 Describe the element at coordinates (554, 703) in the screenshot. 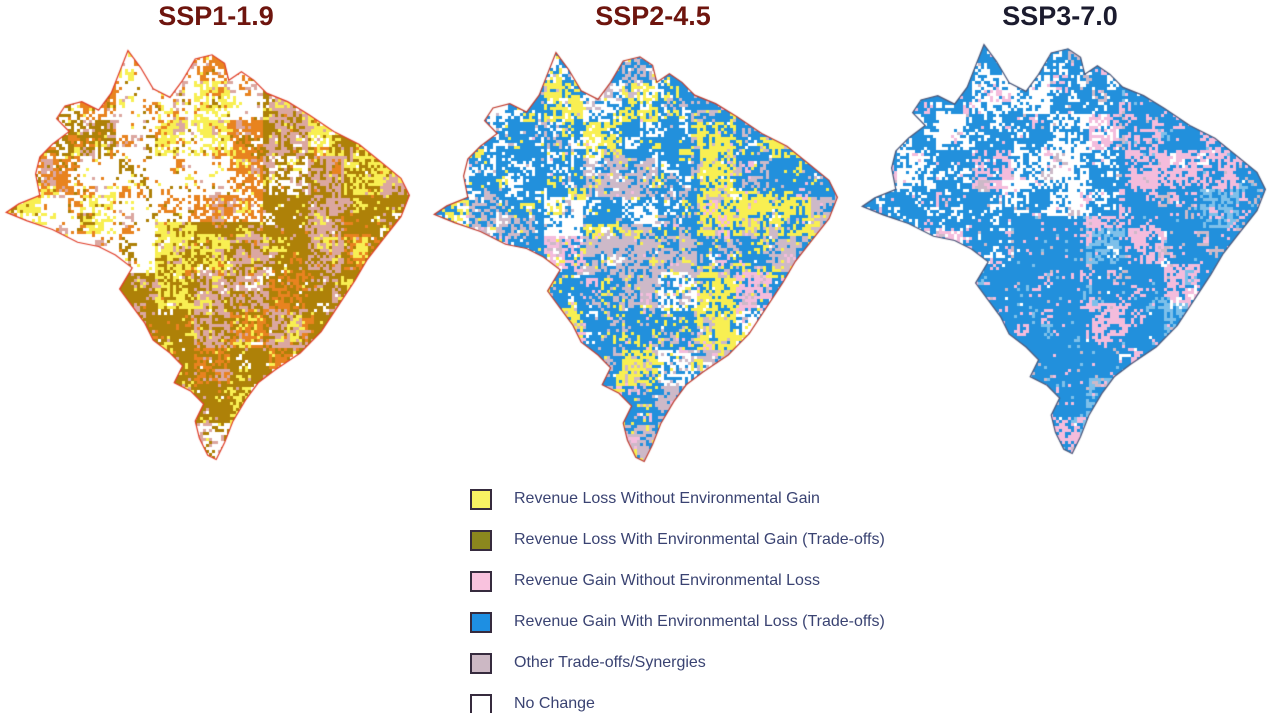

I see `legend-label: No Change` at that location.